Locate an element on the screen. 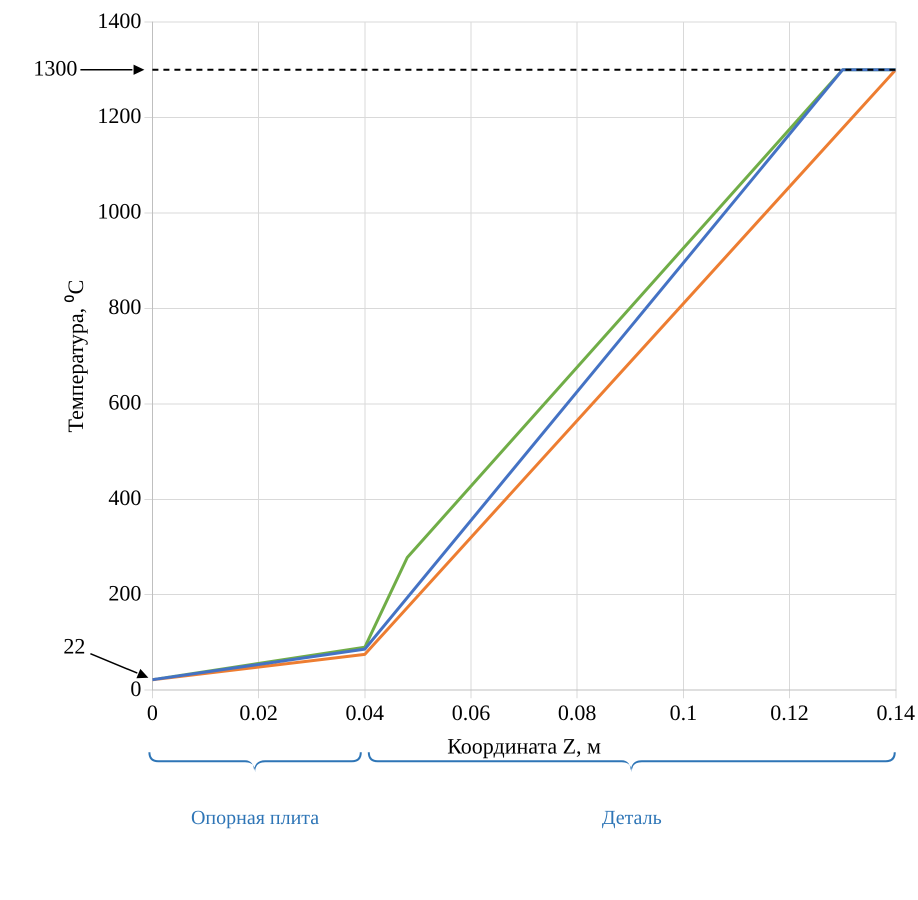  x-tick-label: 0.04 is located at coordinates (365, 713).